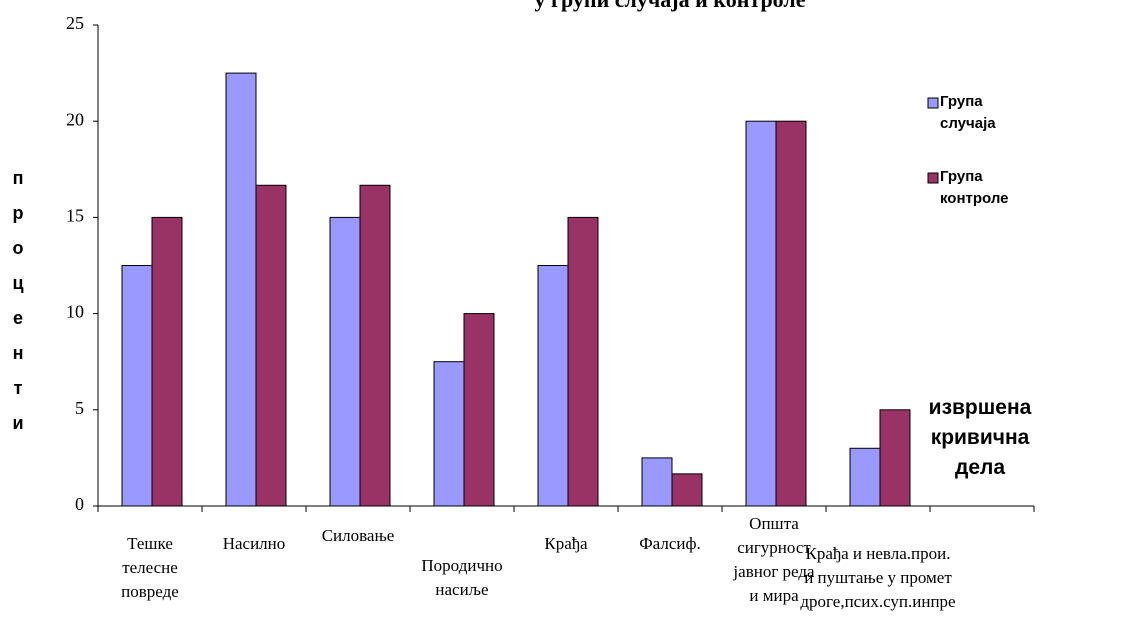 The image size is (1127, 629). What do you see at coordinates (461, 589) in the screenshot?
I see `x-tick-label: насиље` at bounding box center [461, 589].